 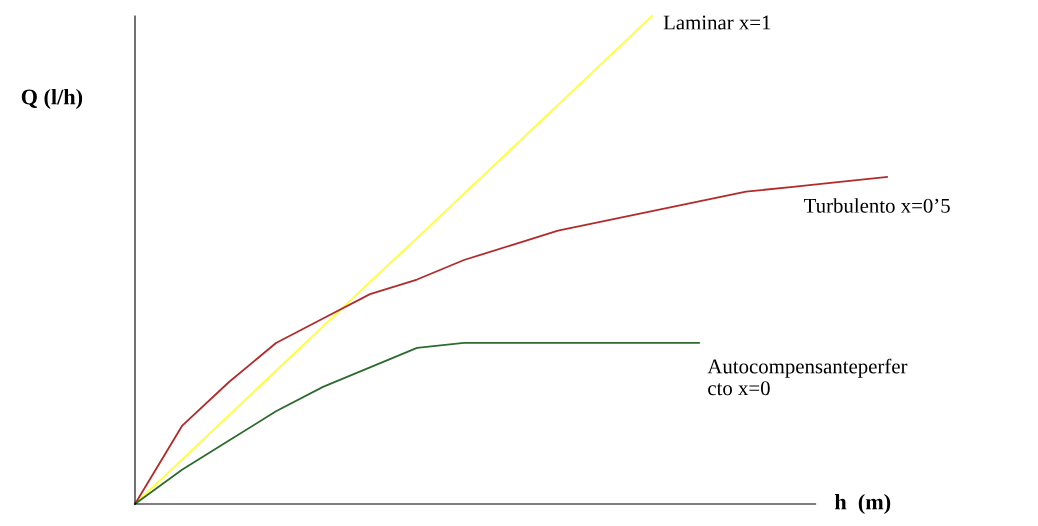 What do you see at coordinates (717, 22) in the screenshot?
I see `series-label: Laminar x=1` at bounding box center [717, 22].